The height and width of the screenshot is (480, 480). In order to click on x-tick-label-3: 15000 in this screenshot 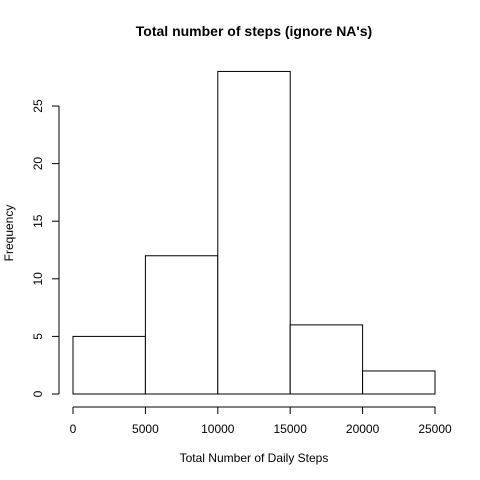, I will do `click(291, 429)`.